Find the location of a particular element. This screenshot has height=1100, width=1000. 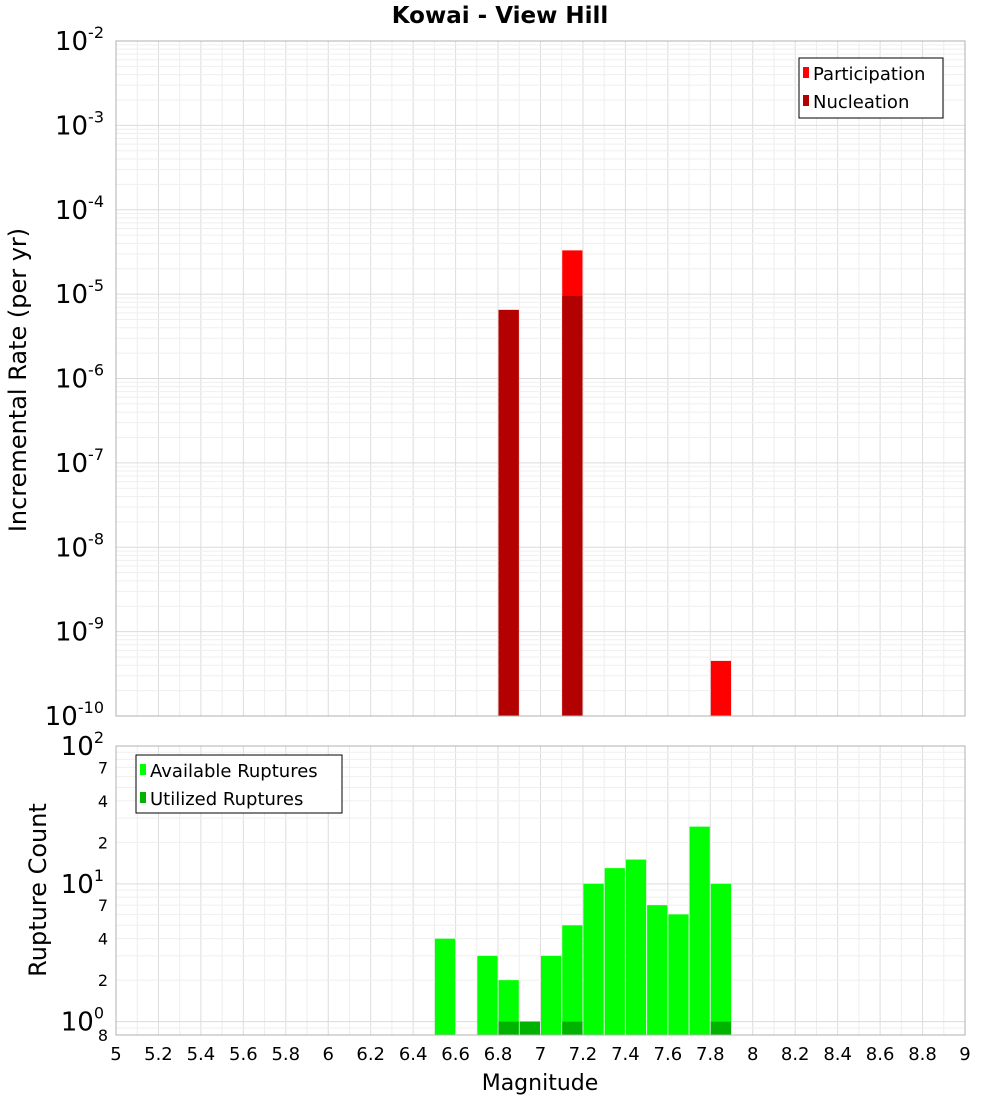

y-tick-label: 10⁻⁶ is located at coordinates (79, 378).